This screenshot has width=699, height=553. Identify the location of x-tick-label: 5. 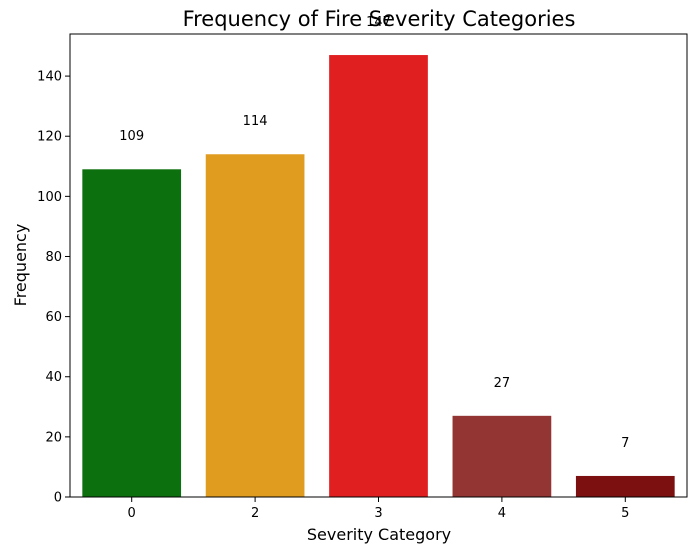
(625, 513).